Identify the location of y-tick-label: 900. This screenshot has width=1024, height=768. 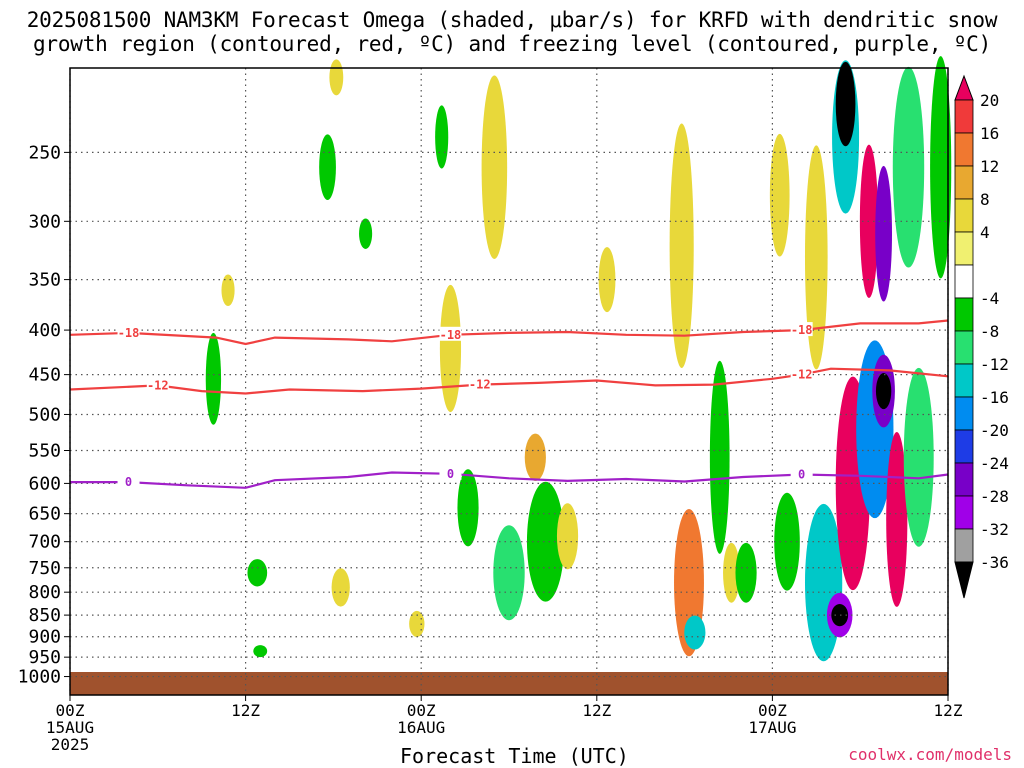
(44, 637).